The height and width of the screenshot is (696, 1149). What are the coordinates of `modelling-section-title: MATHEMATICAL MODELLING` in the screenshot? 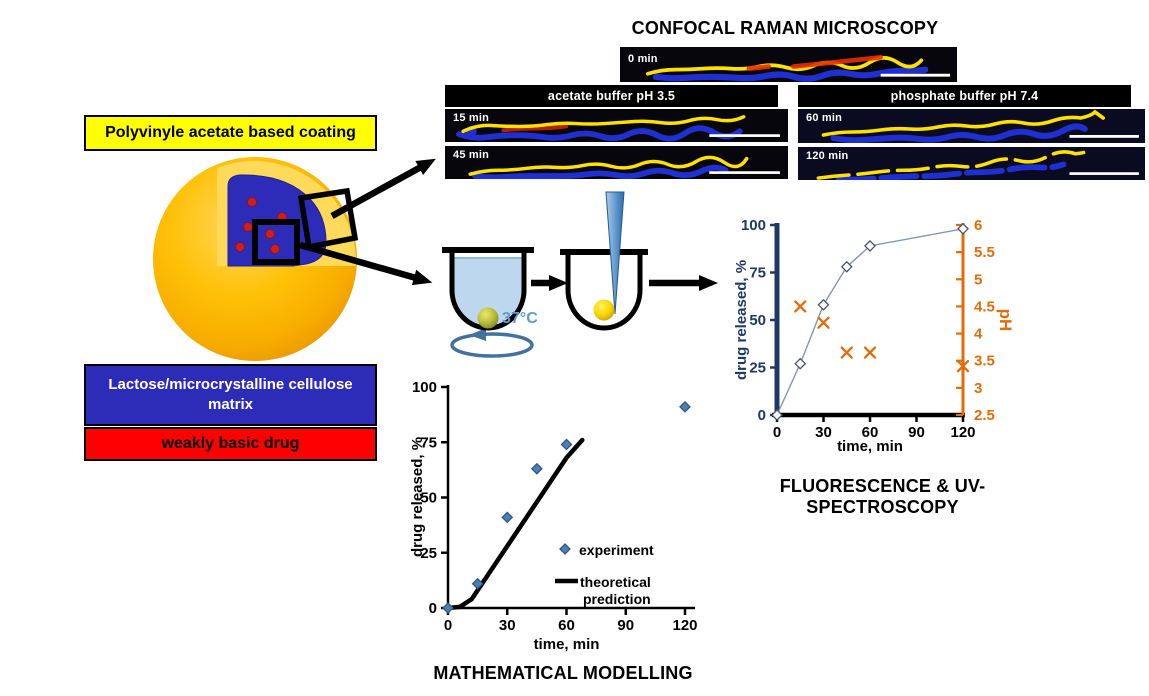 It's located at (563, 673).